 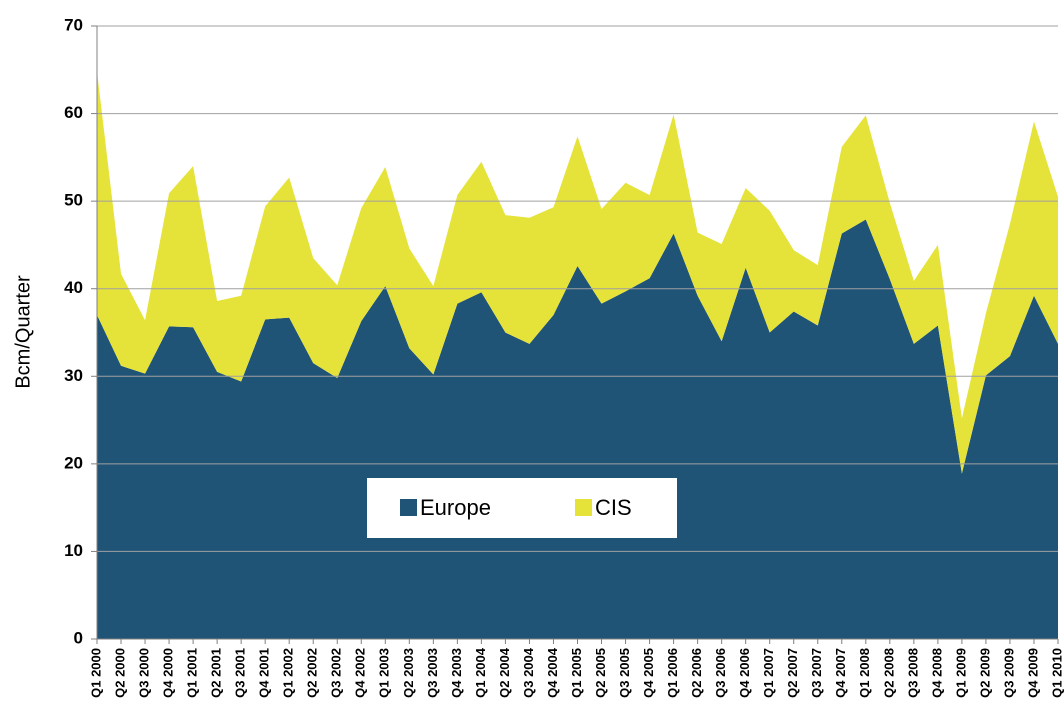 What do you see at coordinates (73, 287) in the screenshot?
I see `y-tick-label: 40` at bounding box center [73, 287].